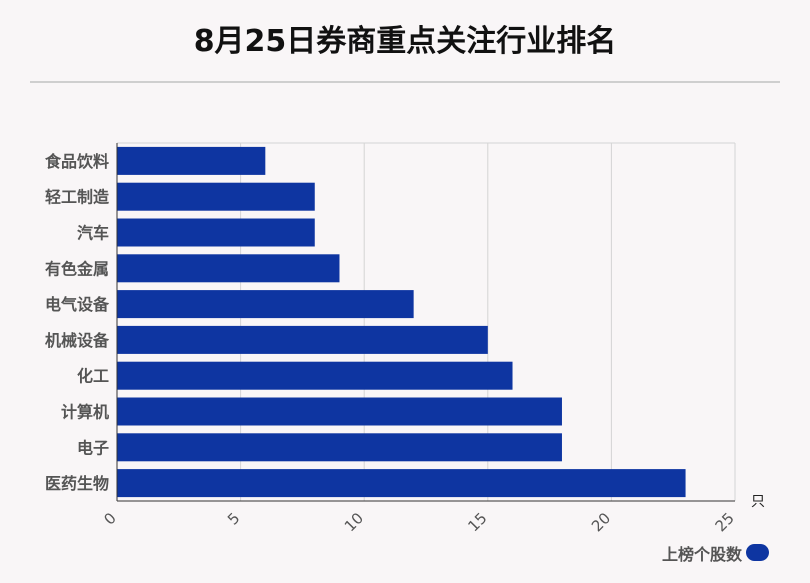 The width and height of the screenshot is (810, 583). I want to click on category-label: 有色金属, so click(77, 268).